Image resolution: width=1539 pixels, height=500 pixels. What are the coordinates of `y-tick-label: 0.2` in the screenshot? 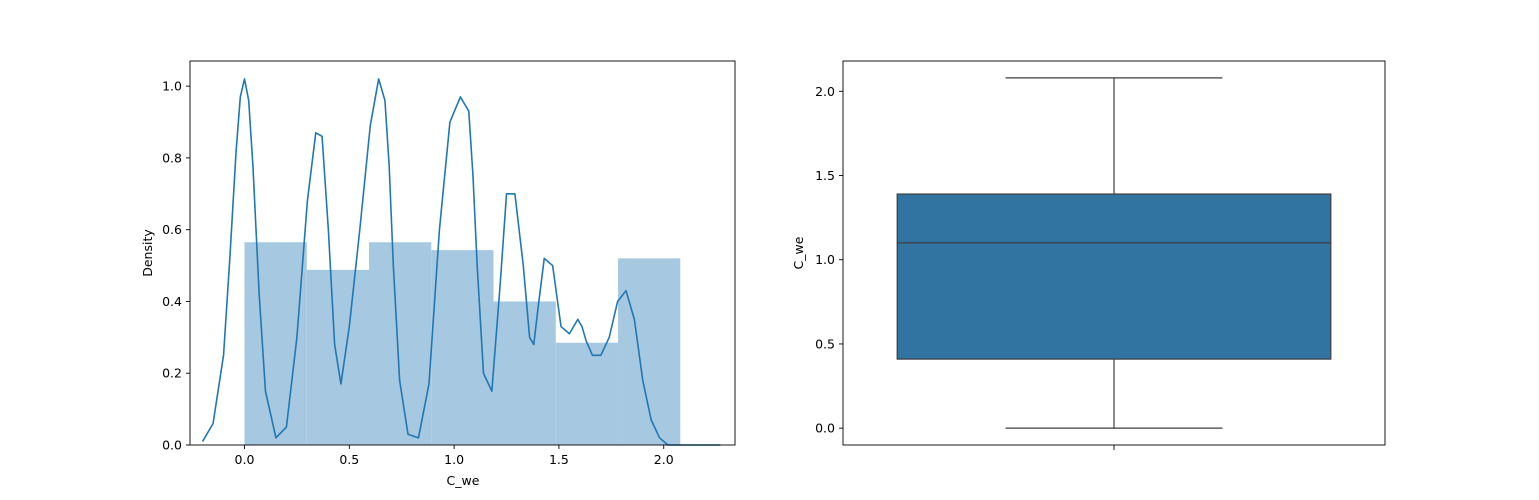 It's located at (172, 373).